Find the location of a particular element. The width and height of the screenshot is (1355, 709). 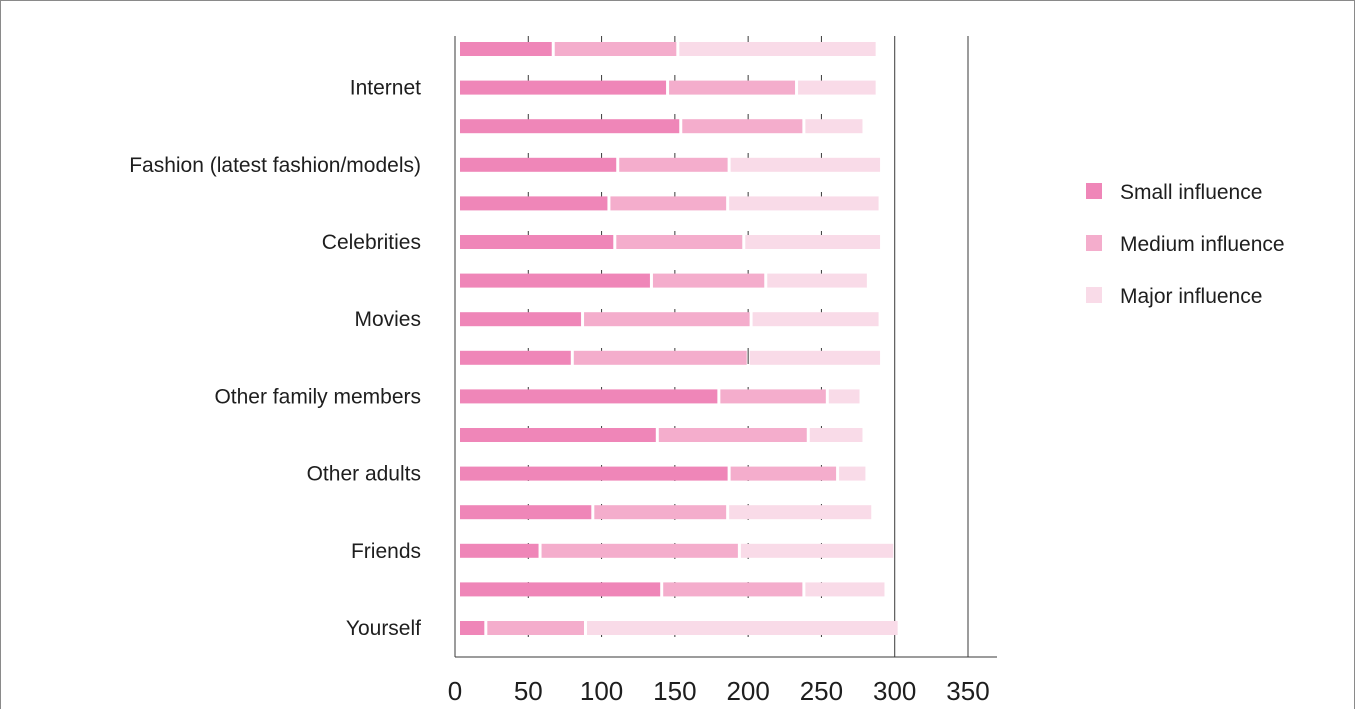

category-label: Yourself is located at coordinates (383, 628).